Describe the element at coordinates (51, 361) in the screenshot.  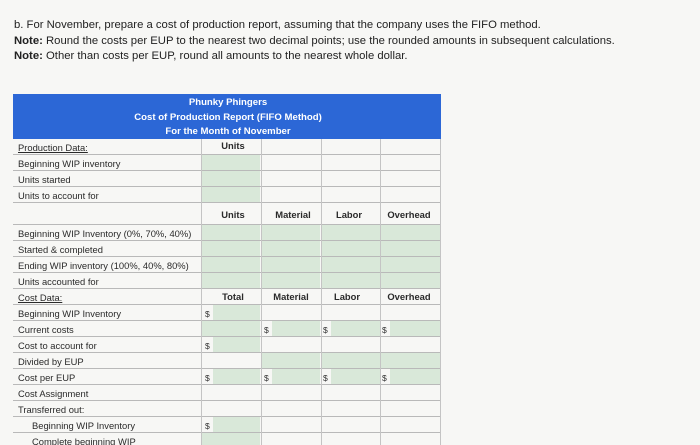
I see `row-label: Divided by EUP` at that location.